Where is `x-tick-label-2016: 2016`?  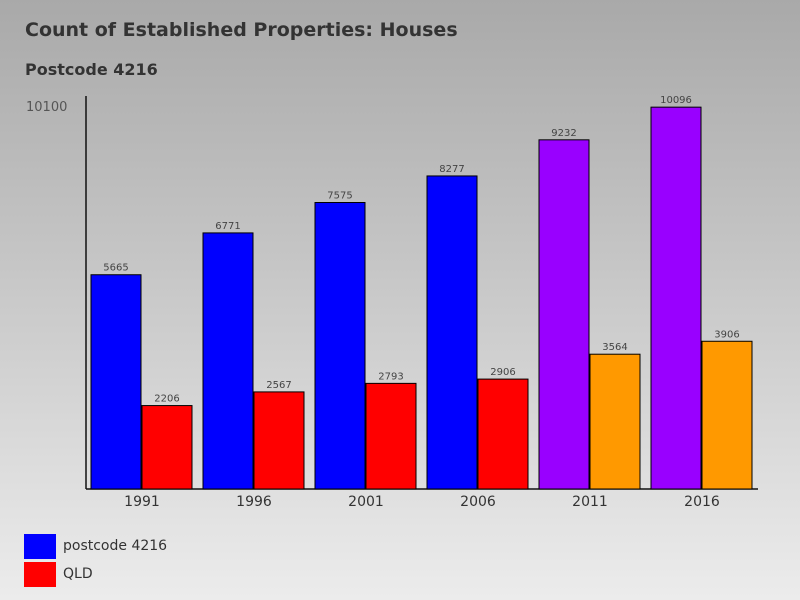
x-tick-label-2016: 2016 is located at coordinates (702, 502).